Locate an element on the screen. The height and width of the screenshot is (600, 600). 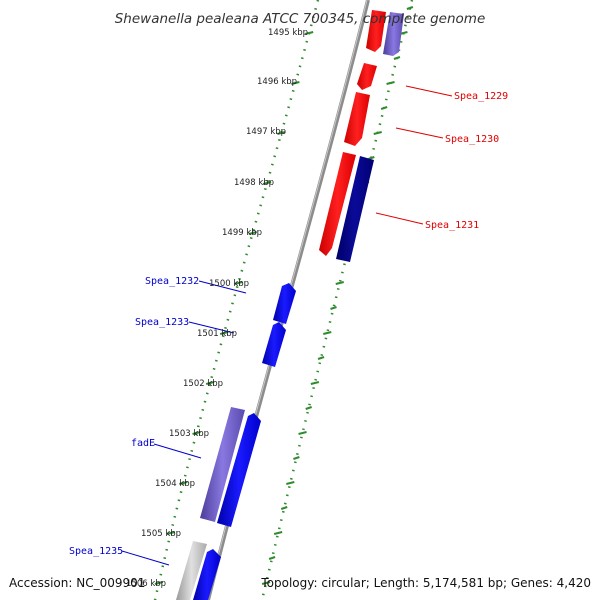
gene-label-spea-1232: Spea_1232 is located at coordinates (172, 281).